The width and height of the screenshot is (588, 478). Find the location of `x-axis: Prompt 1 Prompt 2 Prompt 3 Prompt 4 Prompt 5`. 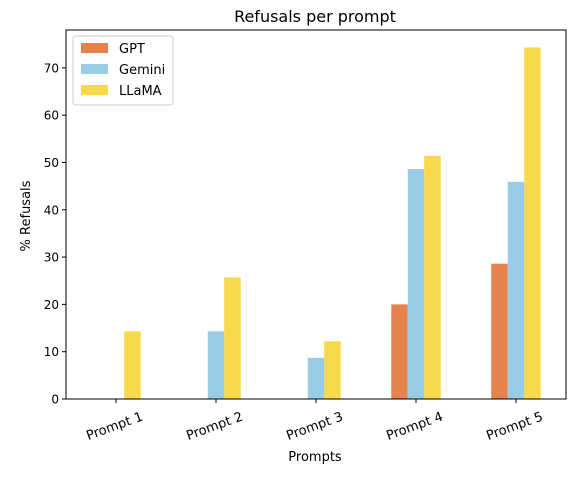

x-axis: Prompt 1 Prompt 2 Prompt 3 Prompt 4 Prompt 5 is located at coordinates (314, 421).